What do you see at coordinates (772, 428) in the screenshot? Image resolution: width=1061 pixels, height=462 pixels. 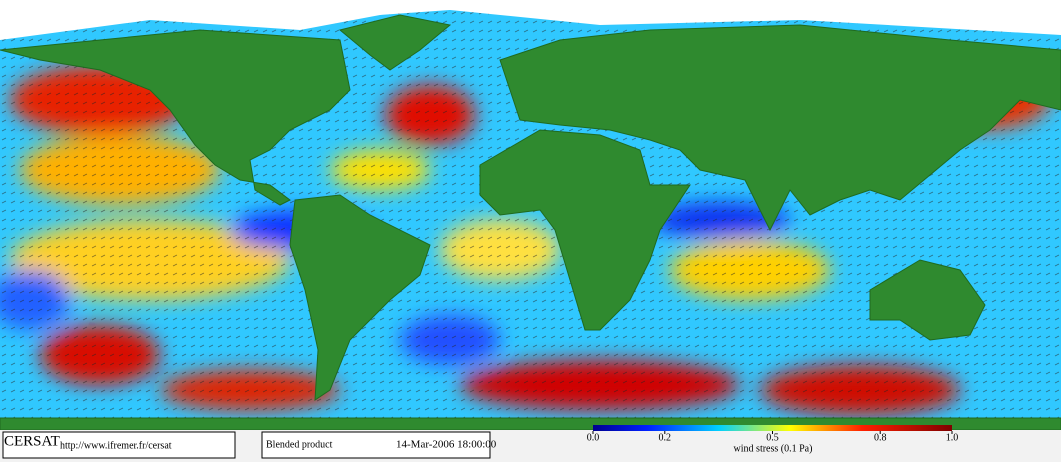 I see `colorbar` at bounding box center [772, 428].